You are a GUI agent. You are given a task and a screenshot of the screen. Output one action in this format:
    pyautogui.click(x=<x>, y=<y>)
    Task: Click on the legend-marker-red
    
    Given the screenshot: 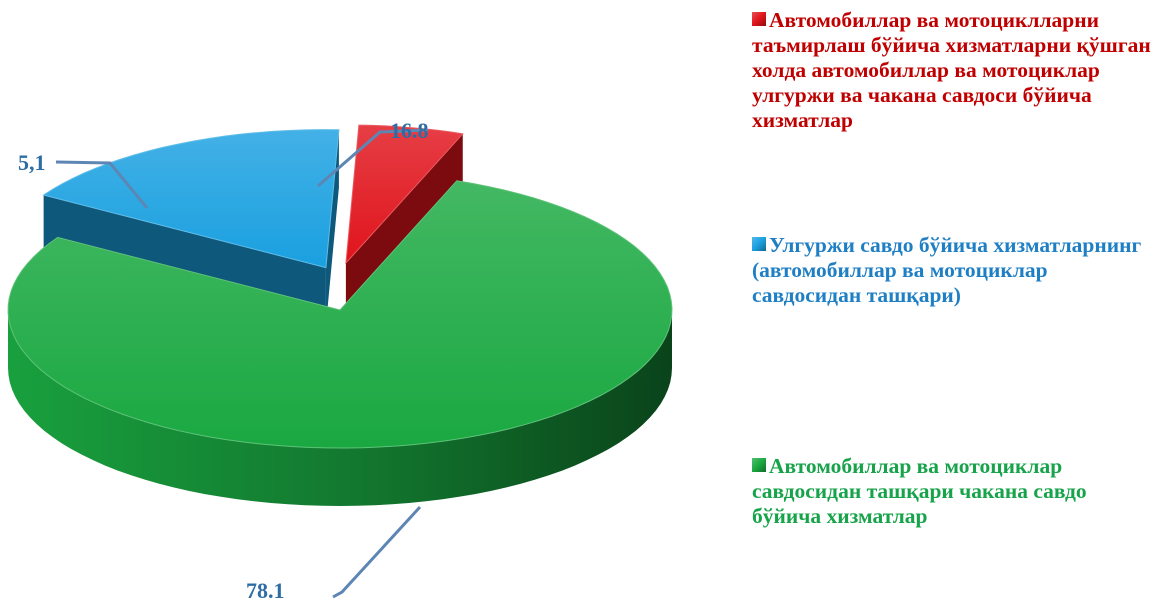 What is the action you would take?
    pyautogui.click(x=759, y=19)
    